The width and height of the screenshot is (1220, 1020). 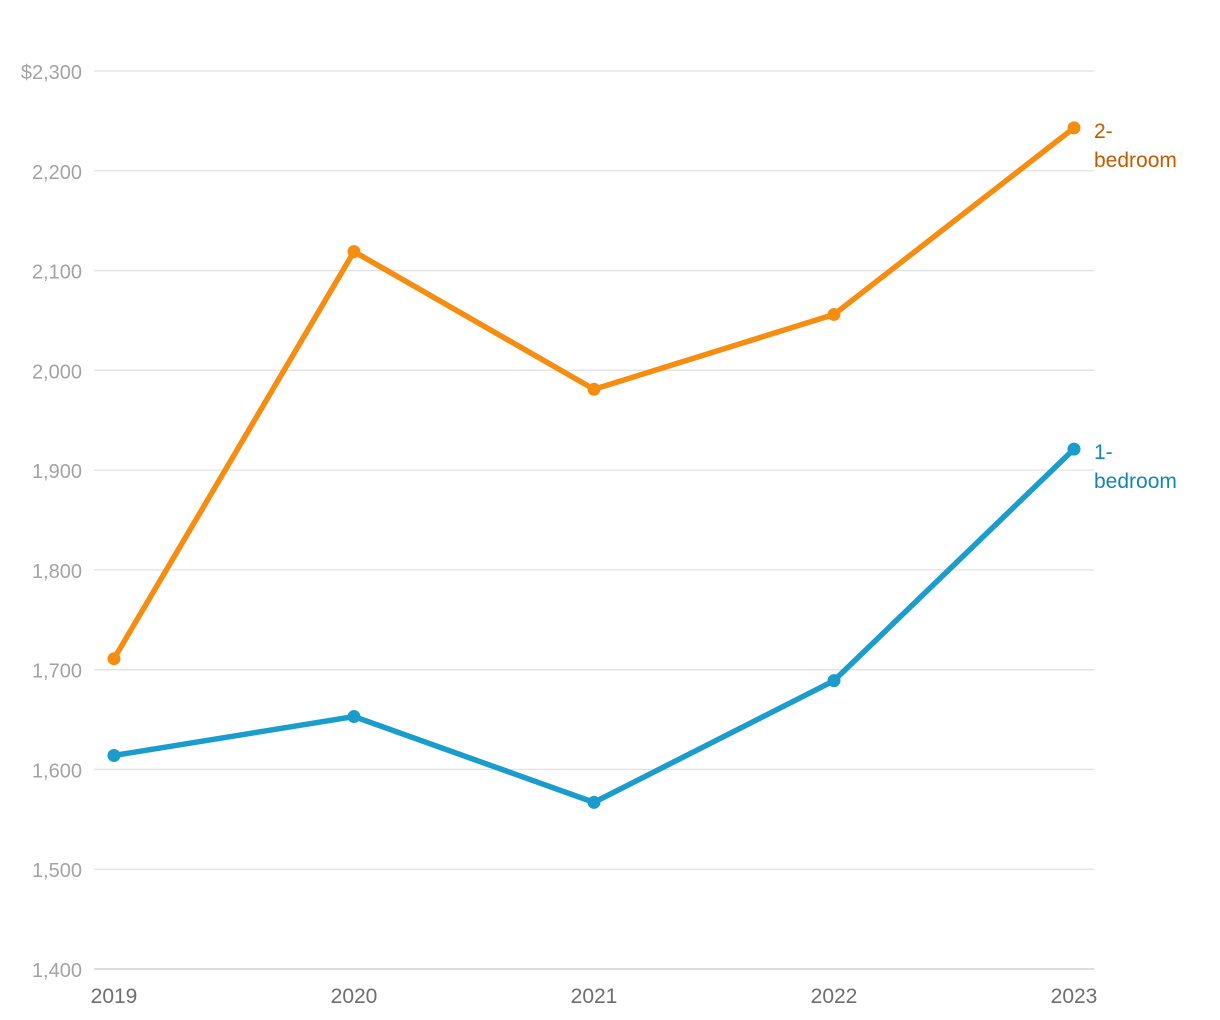 I want to click on y-tick-label: 1,400, so click(x=57, y=971).